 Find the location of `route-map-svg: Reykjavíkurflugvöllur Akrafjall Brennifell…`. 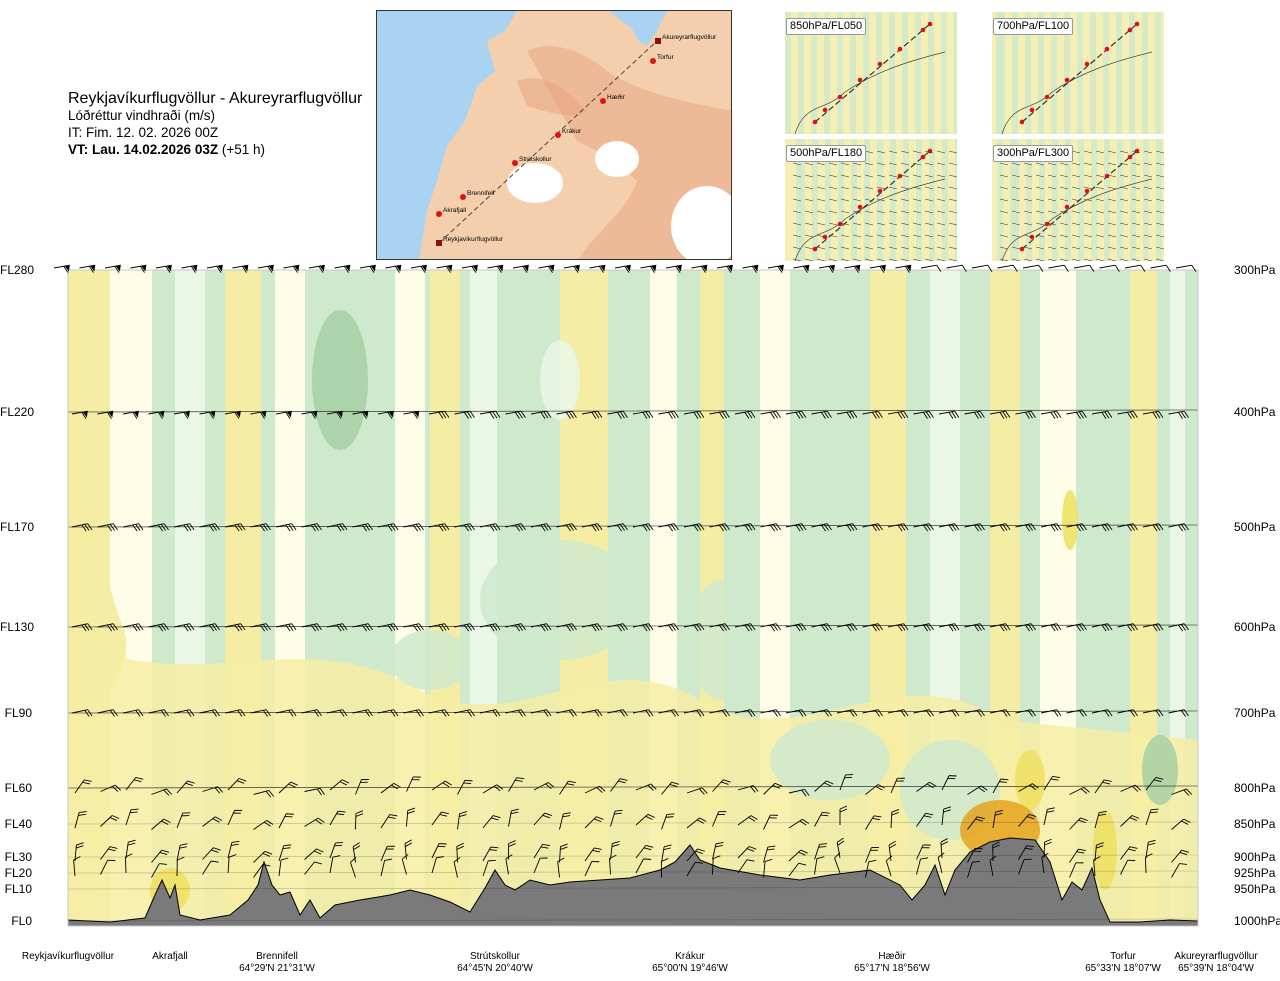

route-map-svg: Reykjavíkurflugvöllur Akrafjall Brennifell… is located at coordinates (554, 135).